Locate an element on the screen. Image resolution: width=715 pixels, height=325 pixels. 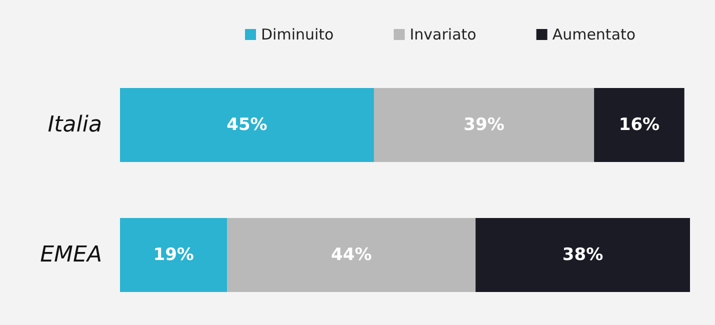
legend-label: Aumentato is located at coordinates (594, 35).